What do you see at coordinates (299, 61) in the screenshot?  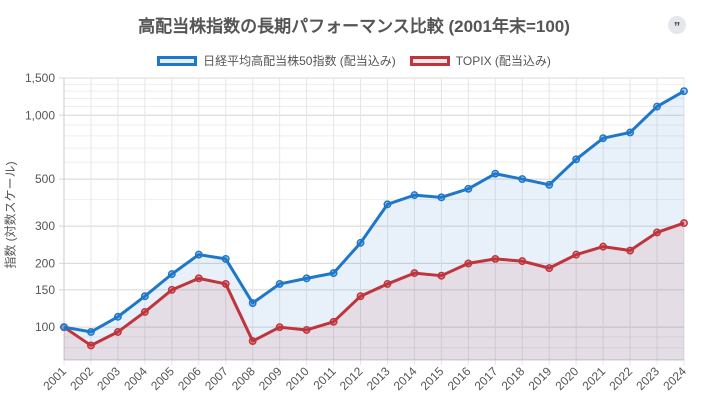 I see `legend-label-nikkei-high-dividend: 日経平均高配当株50指数 (配当込み)` at bounding box center [299, 61].